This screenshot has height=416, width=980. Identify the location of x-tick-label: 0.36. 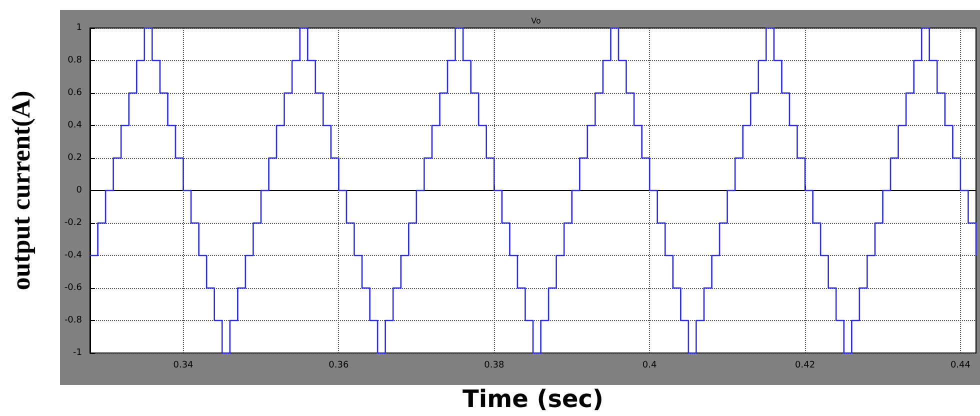
(338, 365).